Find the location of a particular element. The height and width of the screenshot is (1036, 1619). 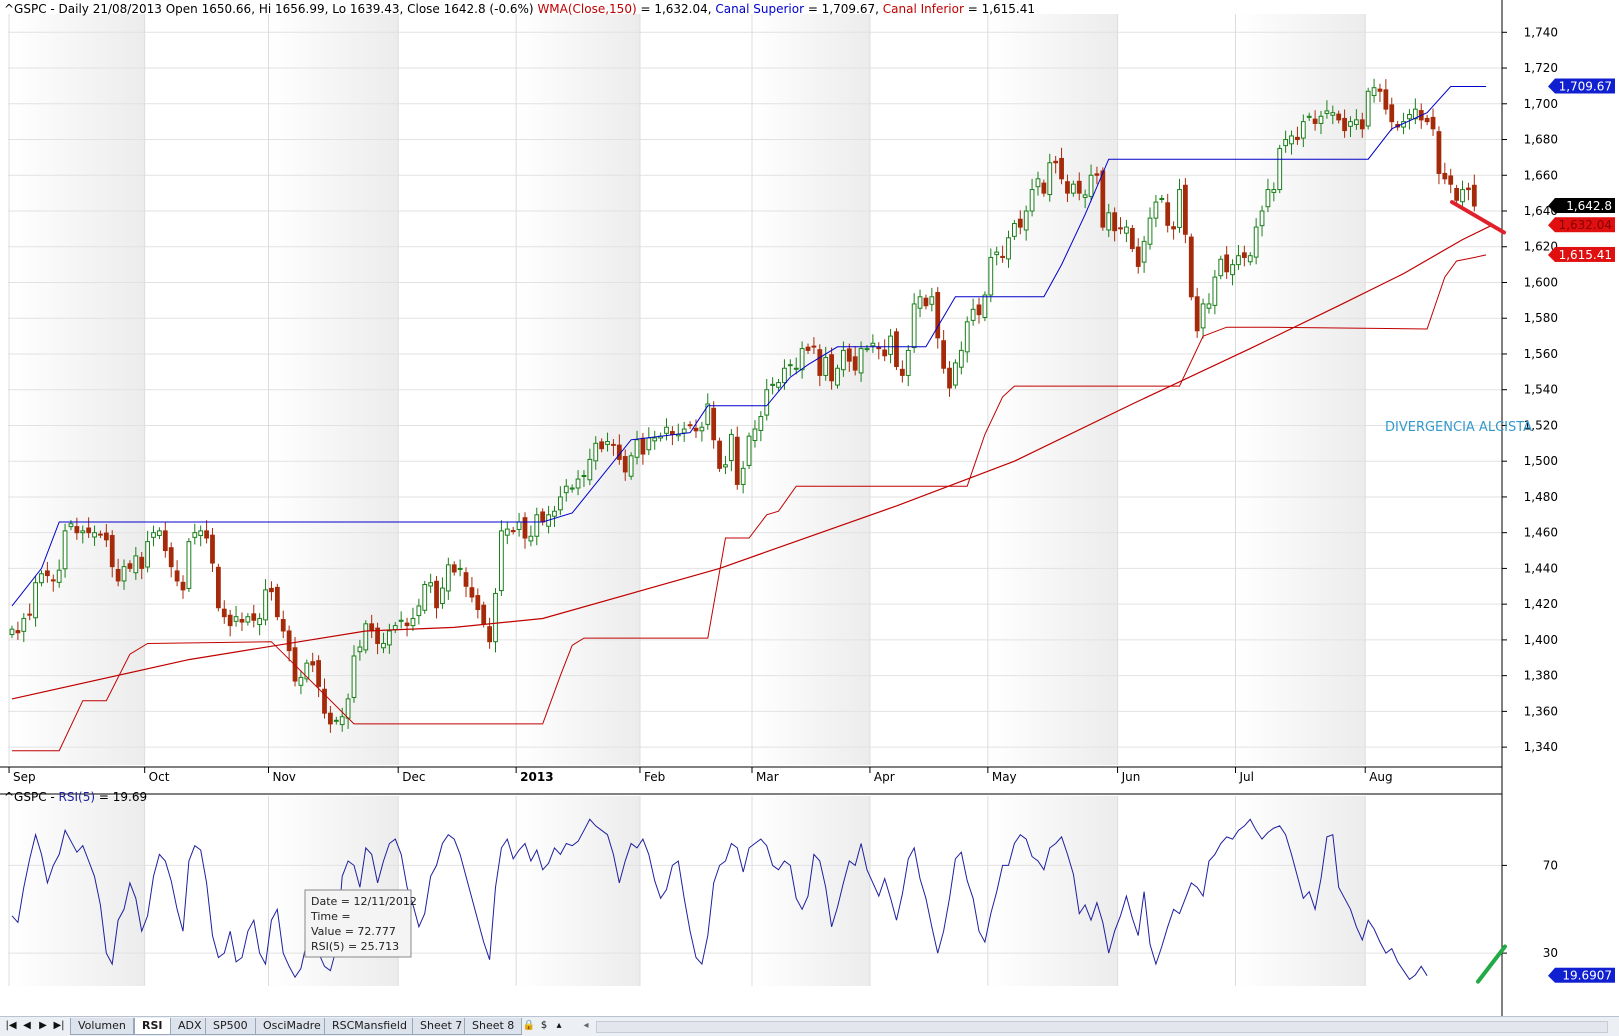

x-tick-label: Apr is located at coordinates (884, 777).